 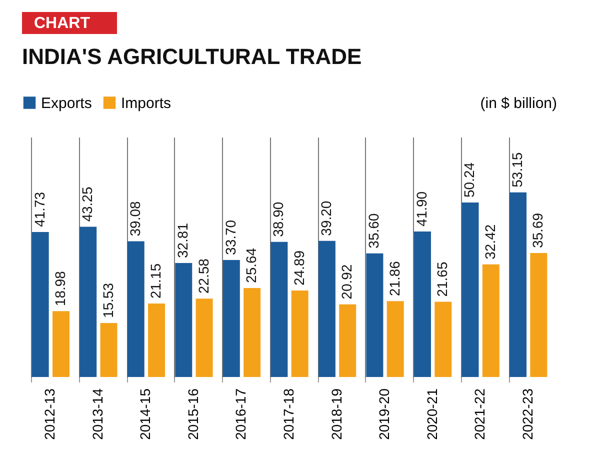 What do you see at coordinates (384, 414) in the screenshot?
I see `x-tick-label: 2019-20` at bounding box center [384, 414].